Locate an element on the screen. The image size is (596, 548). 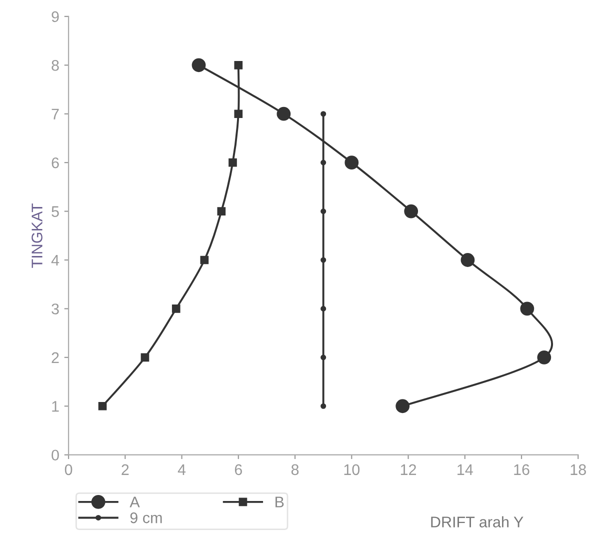
y-tick-label: 2 is located at coordinates (55, 357).